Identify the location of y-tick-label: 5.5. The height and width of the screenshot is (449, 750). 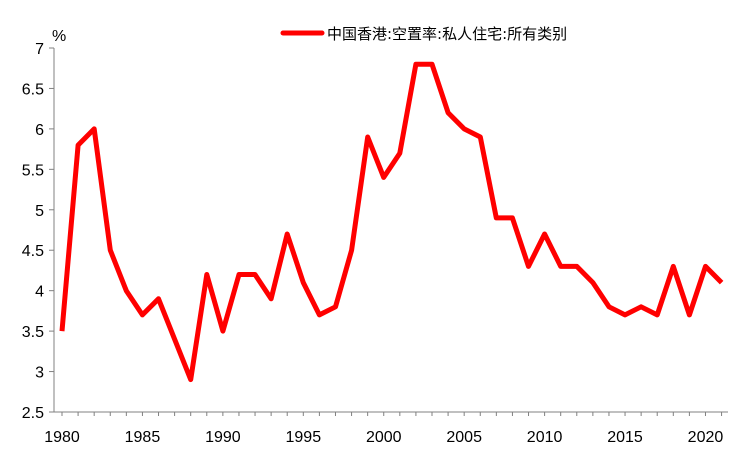
(33, 170).